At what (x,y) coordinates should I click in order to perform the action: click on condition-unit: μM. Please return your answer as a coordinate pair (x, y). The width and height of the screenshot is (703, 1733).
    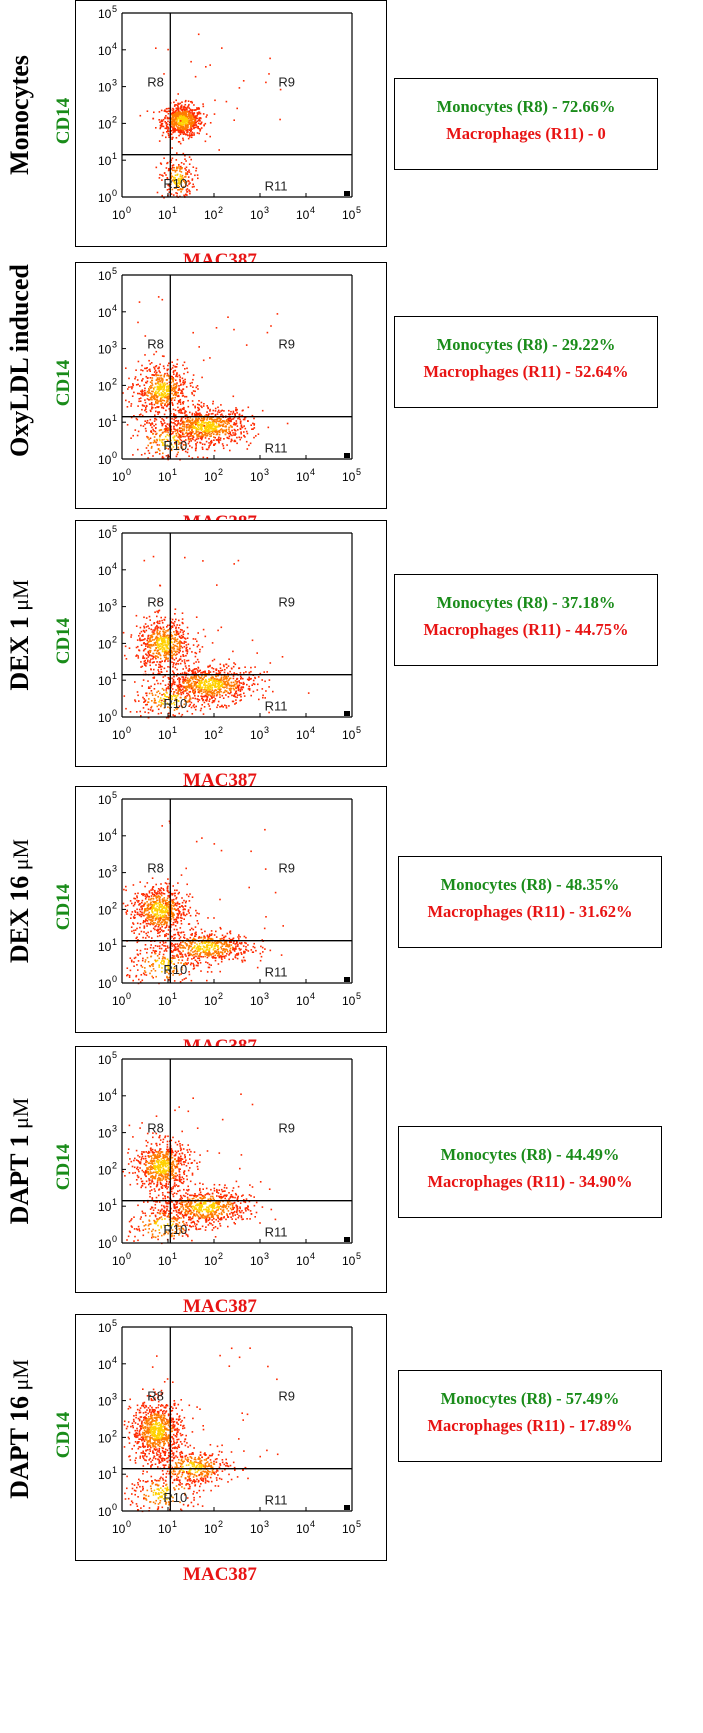
    Looking at the image, I should click on (20, 857).